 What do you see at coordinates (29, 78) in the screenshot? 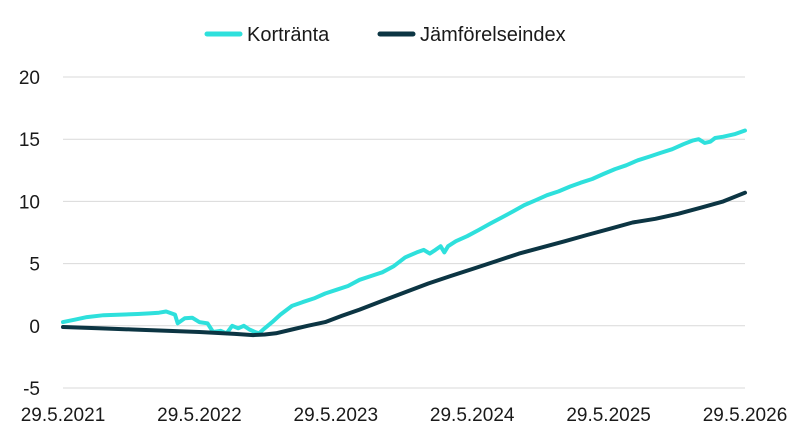
I see `y-tick-label: 20` at bounding box center [29, 78].